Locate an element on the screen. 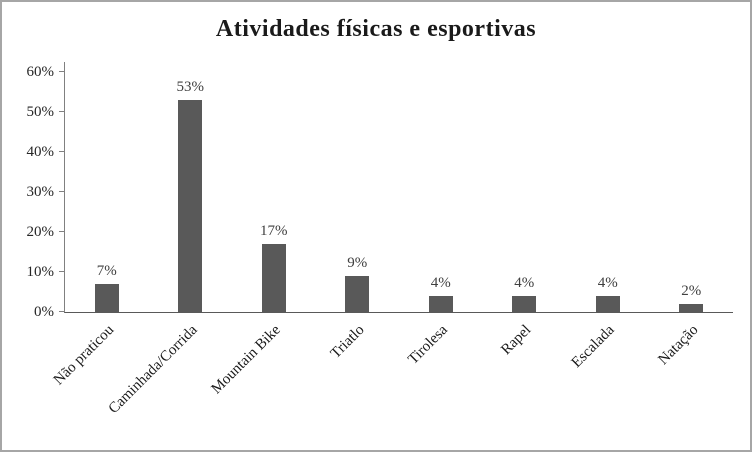 The image size is (752, 452). y-tick-label: 40% is located at coordinates (40, 152).